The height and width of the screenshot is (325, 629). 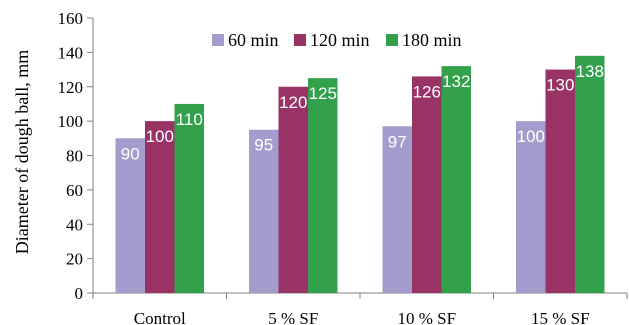 What do you see at coordinates (340, 40) in the screenshot?
I see `legend-entry: 120 min` at bounding box center [340, 40].